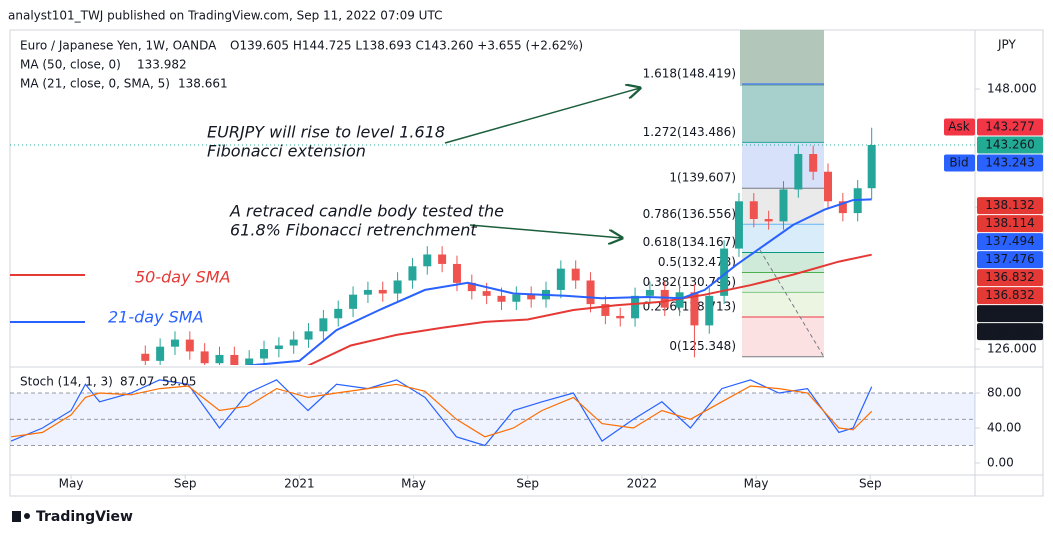 This screenshot has width=1053, height=536. I want to click on sma-label: 50-day SMA, so click(183, 277).